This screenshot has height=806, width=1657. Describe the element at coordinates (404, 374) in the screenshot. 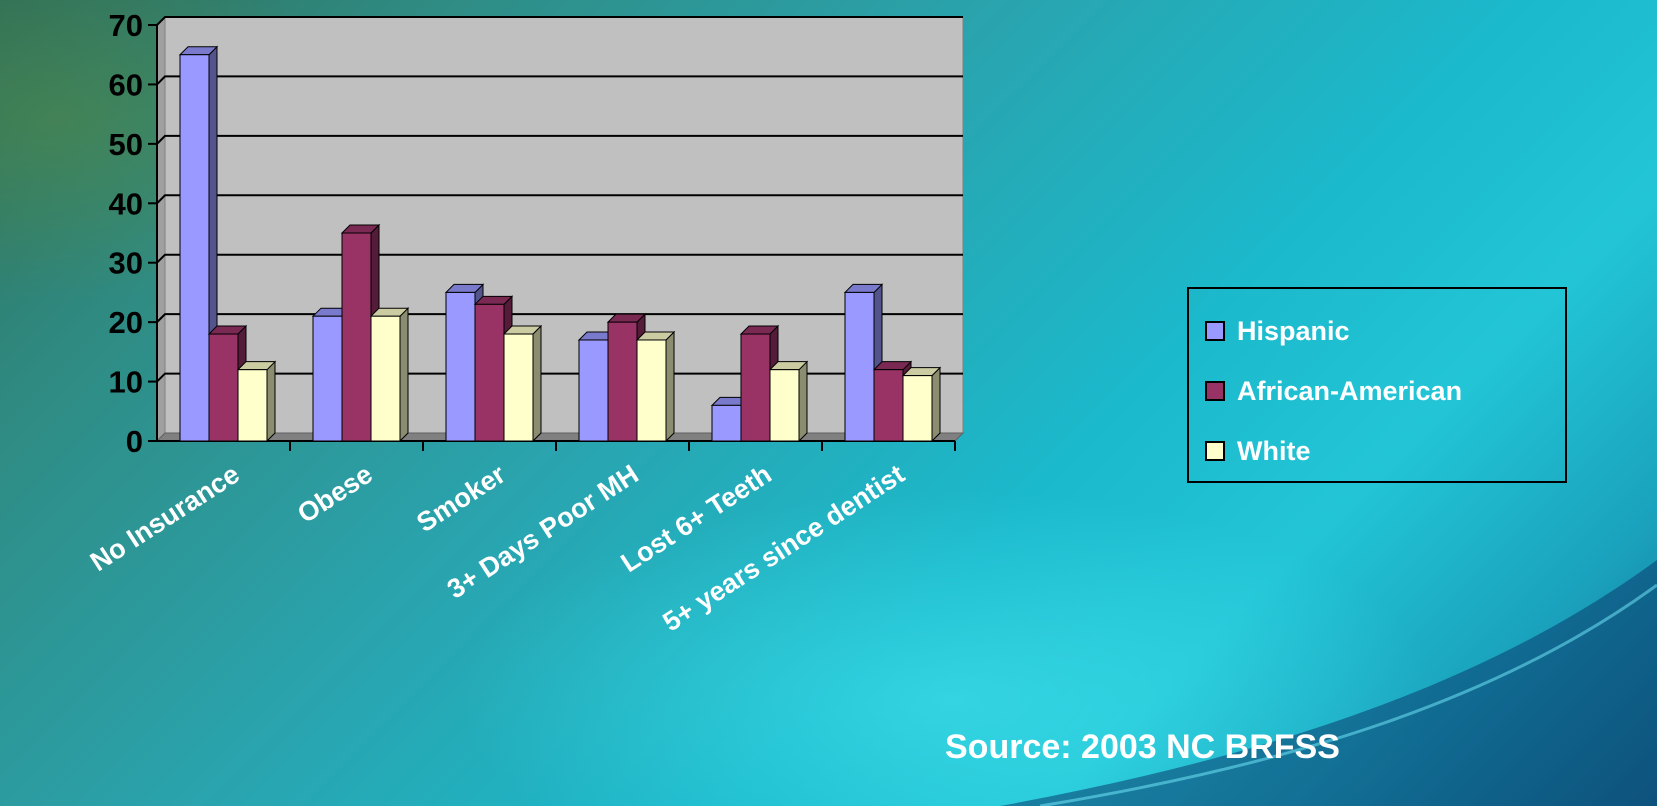

I see `bar-white-1-side` at that location.